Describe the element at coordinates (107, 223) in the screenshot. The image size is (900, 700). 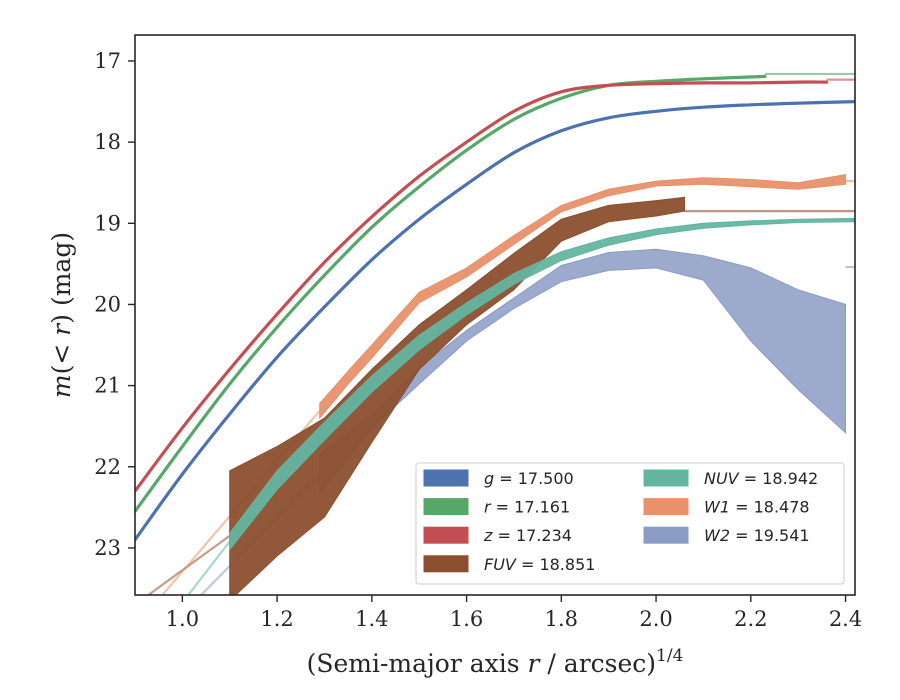
I see `y-tick-label: 19` at that location.